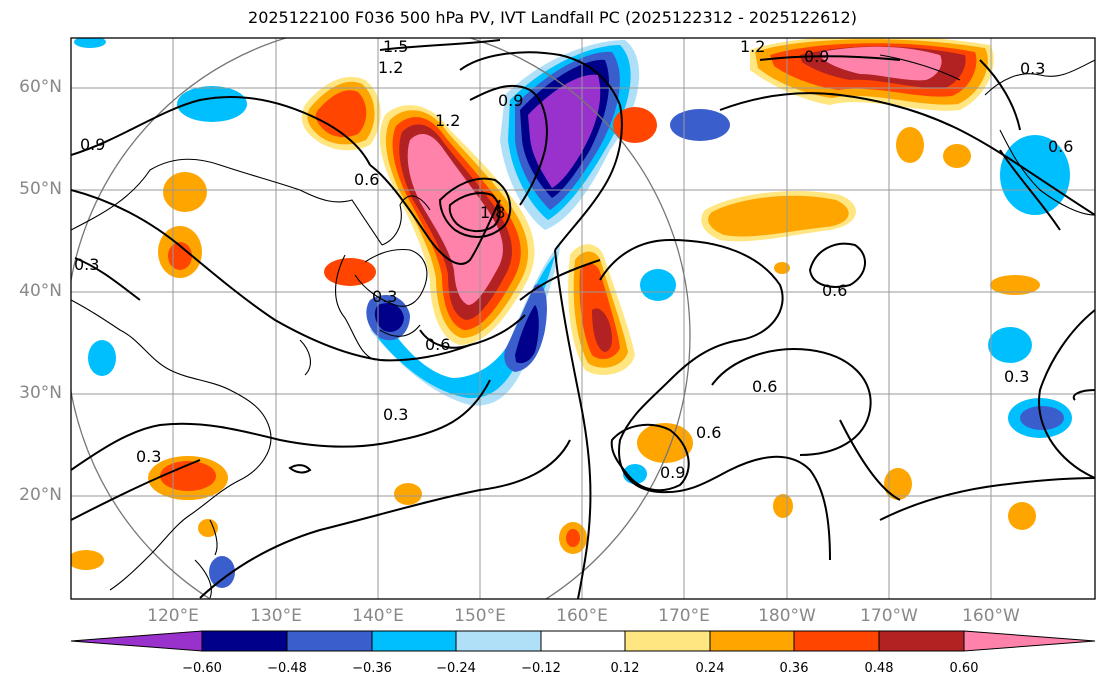  Describe the element at coordinates (202, 668) in the screenshot. I see `colorbar-label: −0.60` at that location.